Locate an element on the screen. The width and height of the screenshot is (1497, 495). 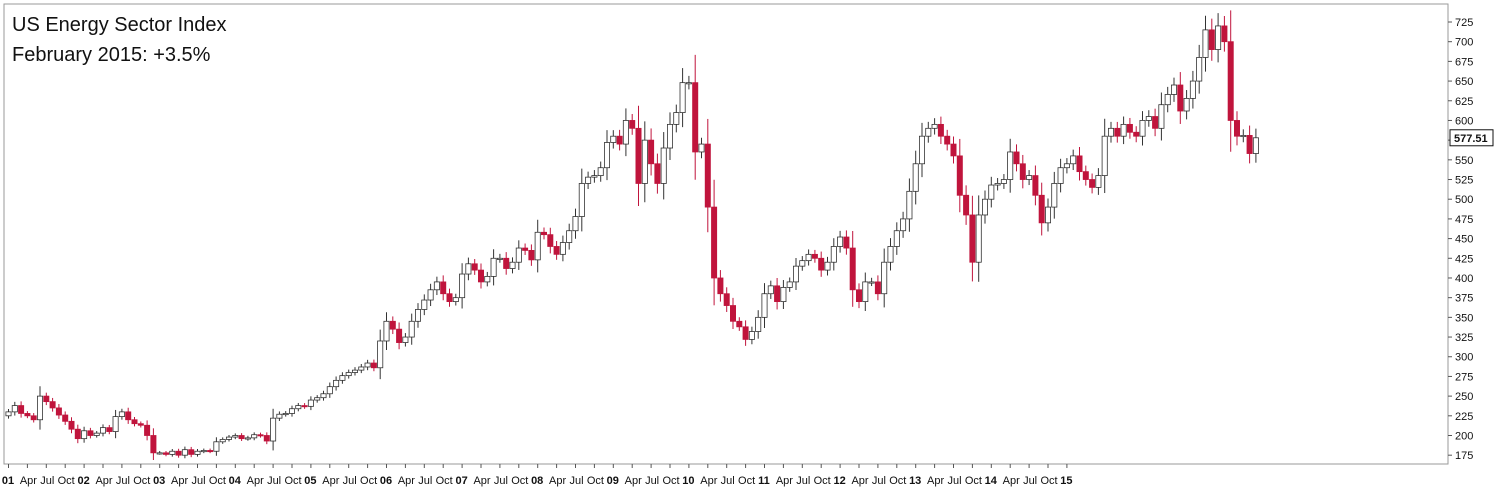
x-tick-label: 14 is located at coordinates (991, 481).